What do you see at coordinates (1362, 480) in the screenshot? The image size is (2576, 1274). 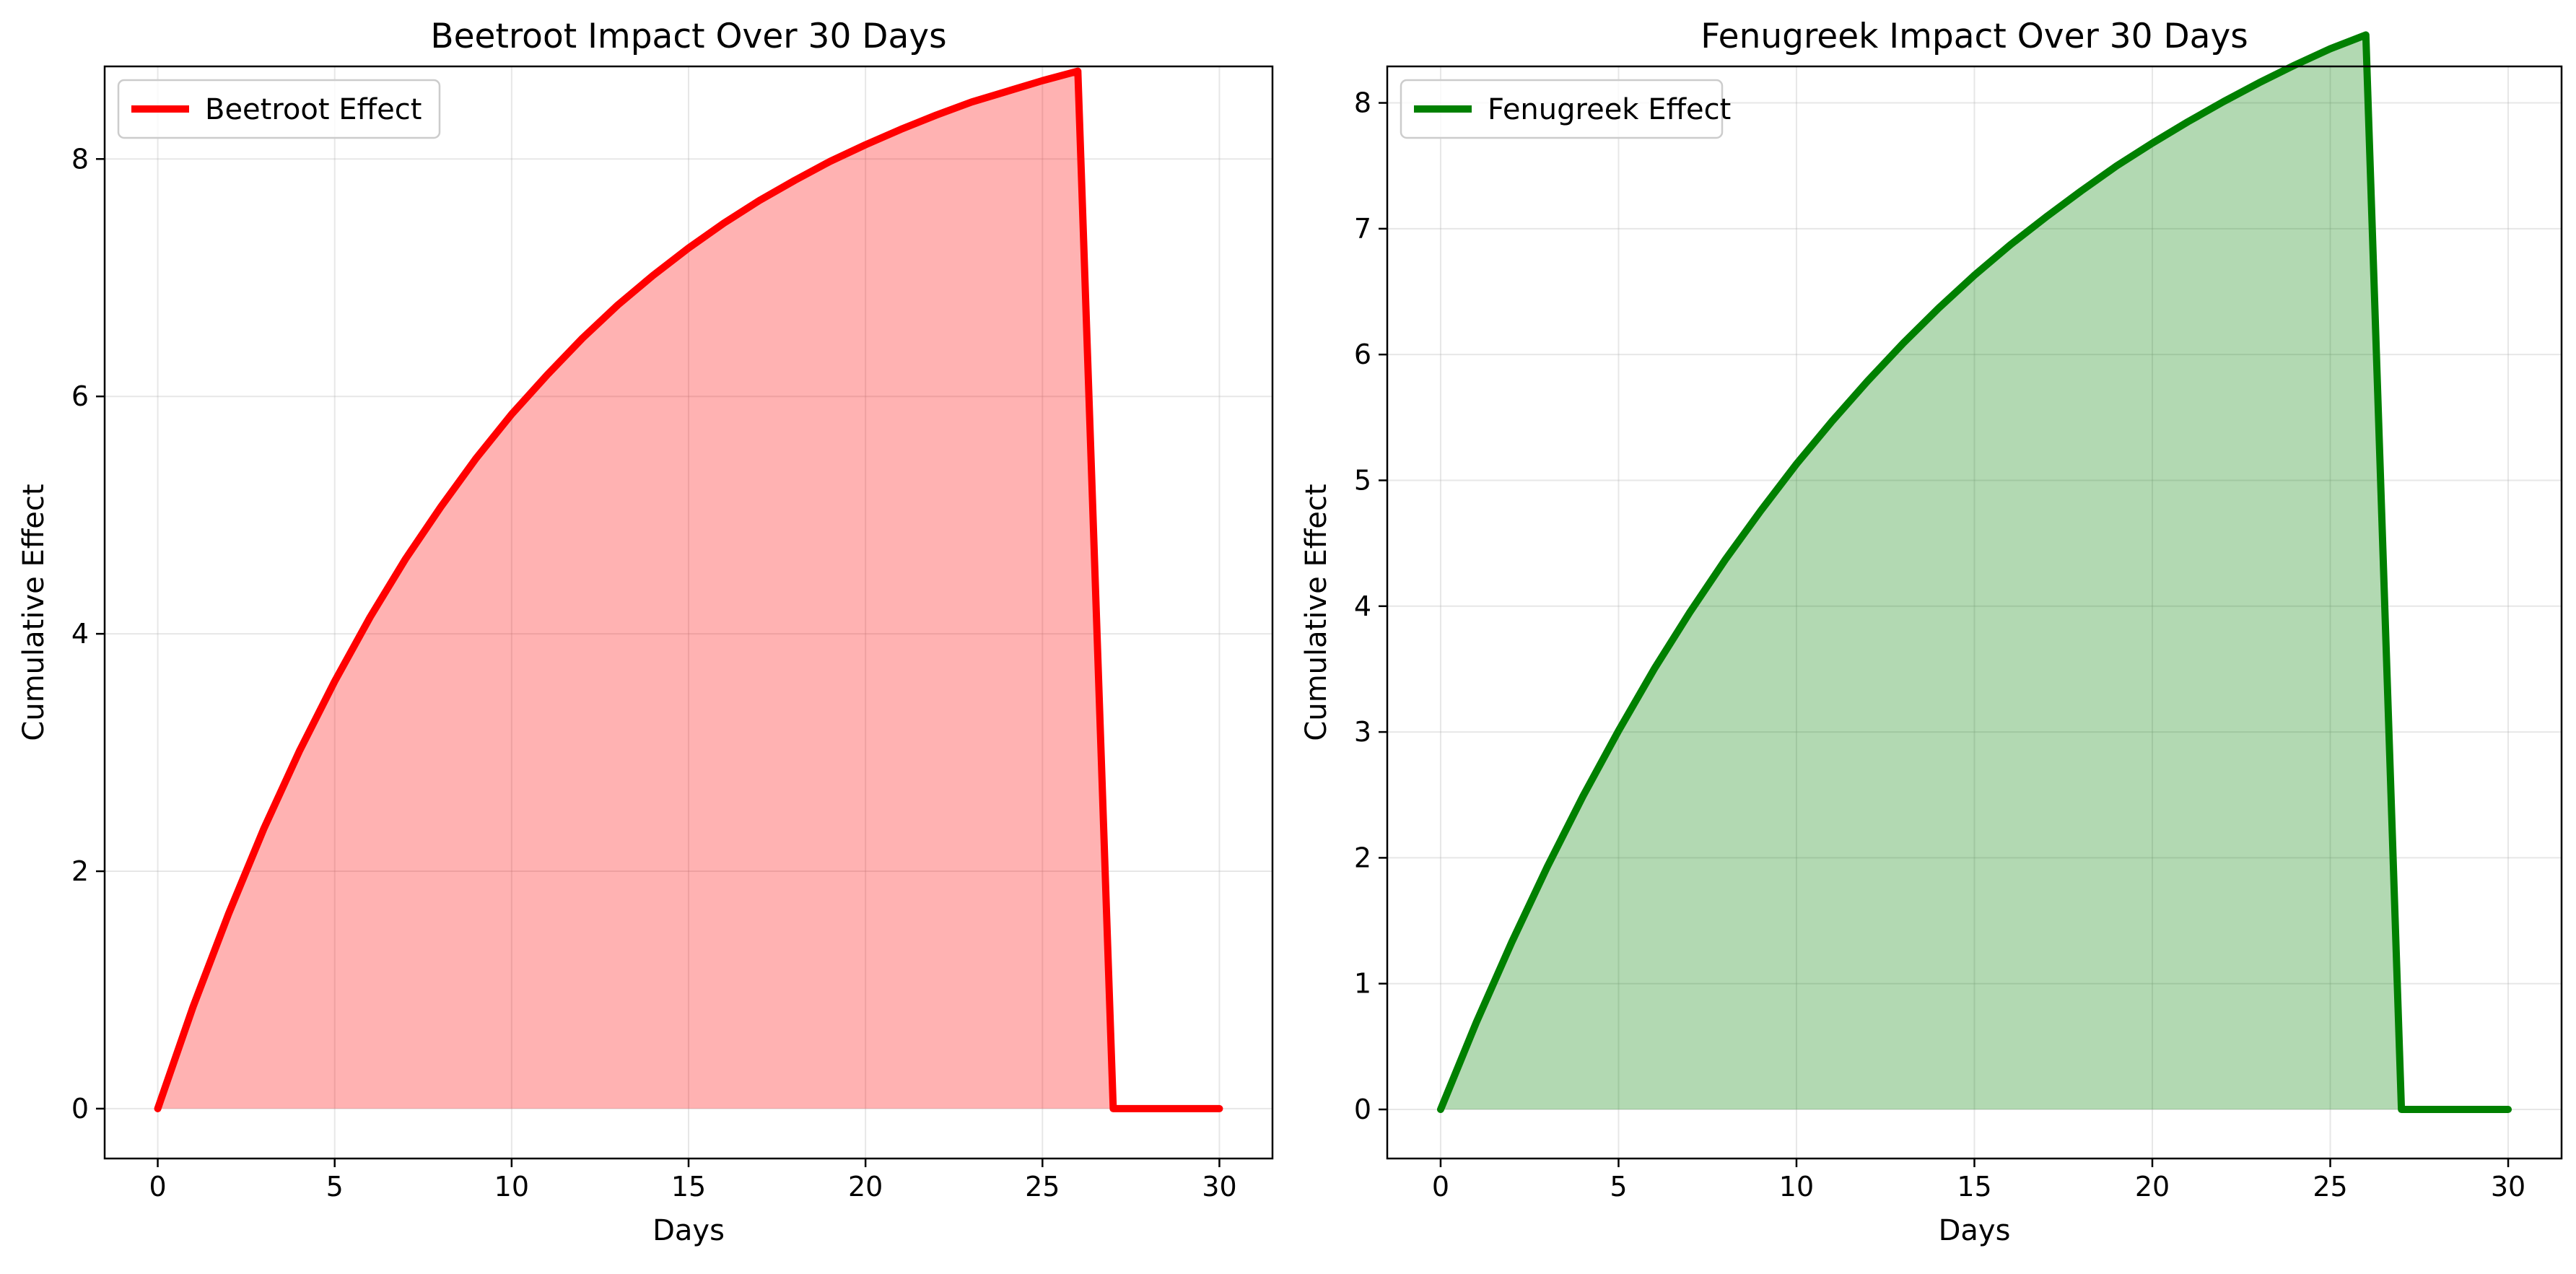 I see `fenugreek-y-tick-label: 5` at bounding box center [1362, 480].